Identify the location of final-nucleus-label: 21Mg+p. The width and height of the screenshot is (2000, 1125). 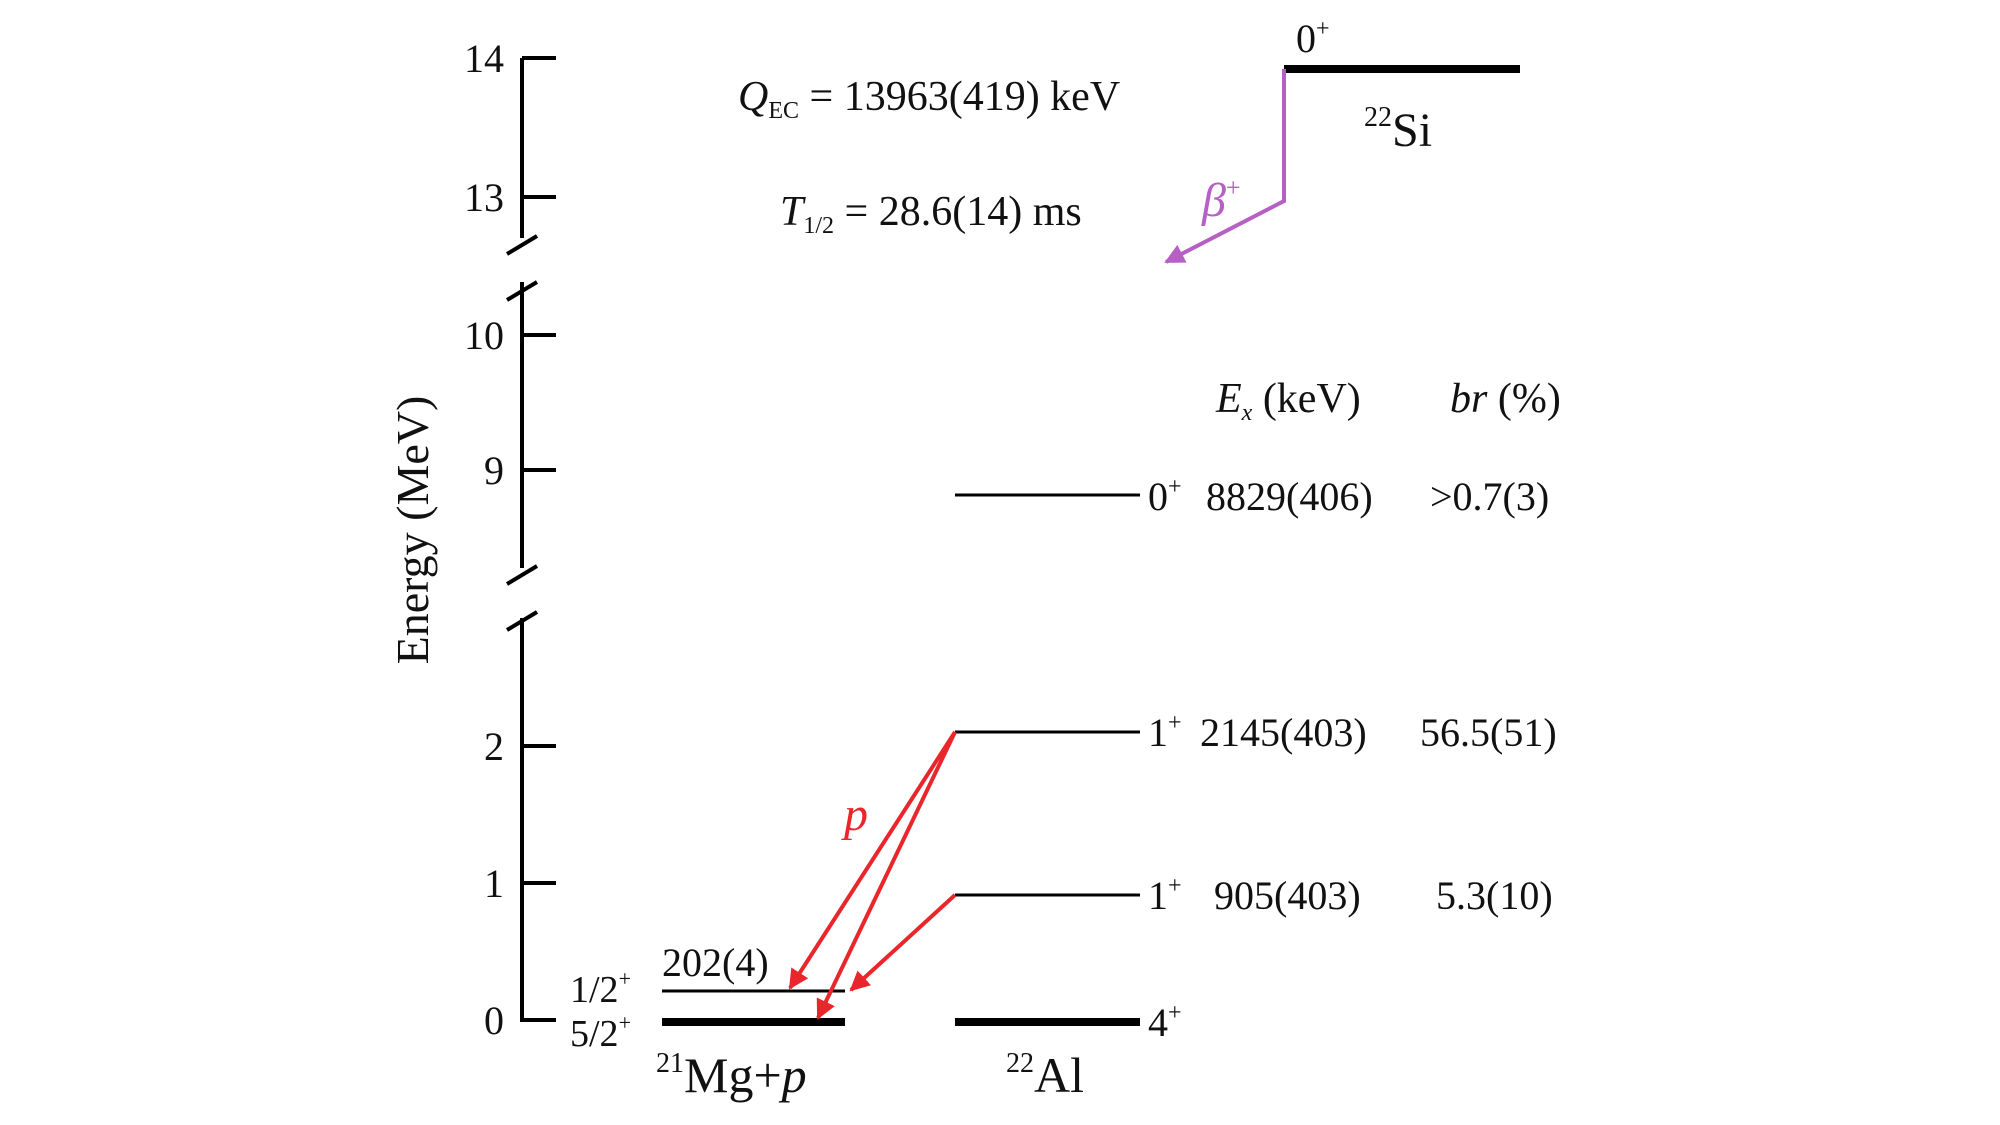
(731, 1075).